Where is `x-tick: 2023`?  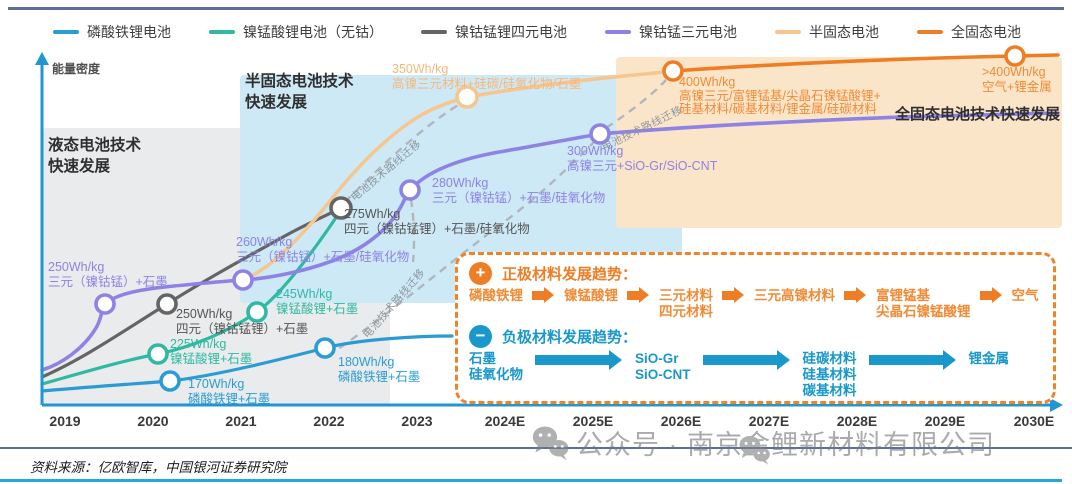 x-tick: 2023 is located at coordinates (417, 421).